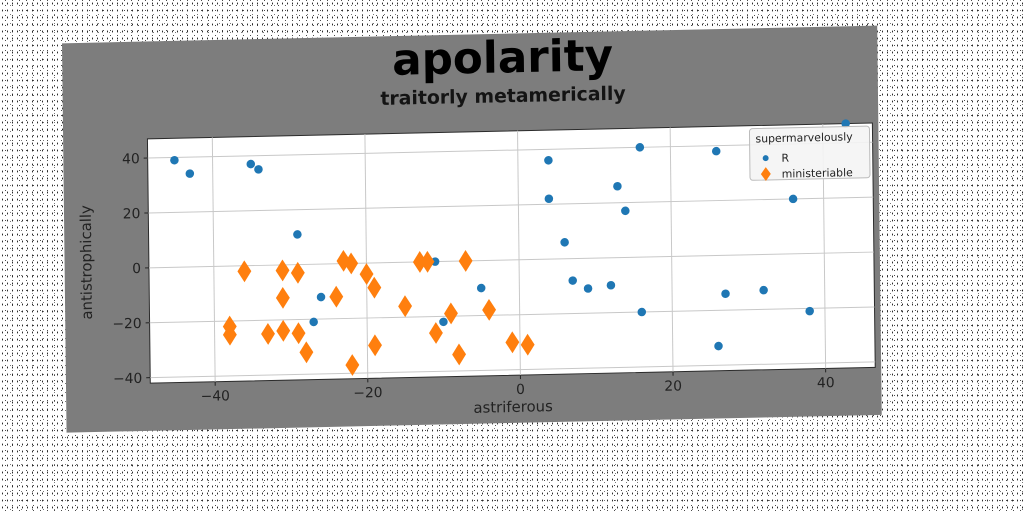 The image size is (1024, 512). What do you see at coordinates (520, 390) in the screenshot?
I see `x-tick-label: 0` at bounding box center [520, 390].